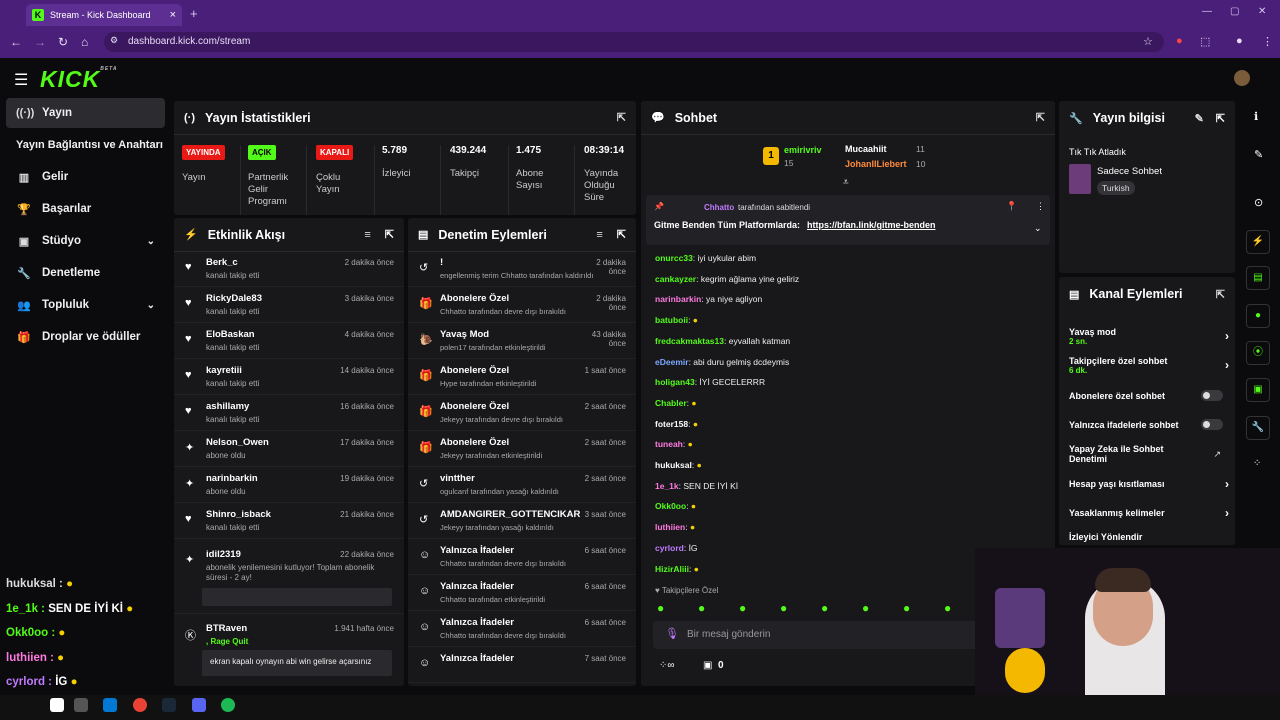  What do you see at coordinates (710, 382) in the screenshot?
I see `chat-message: holigan43: İYİ GECELERRR` at bounding box center [710, 382].